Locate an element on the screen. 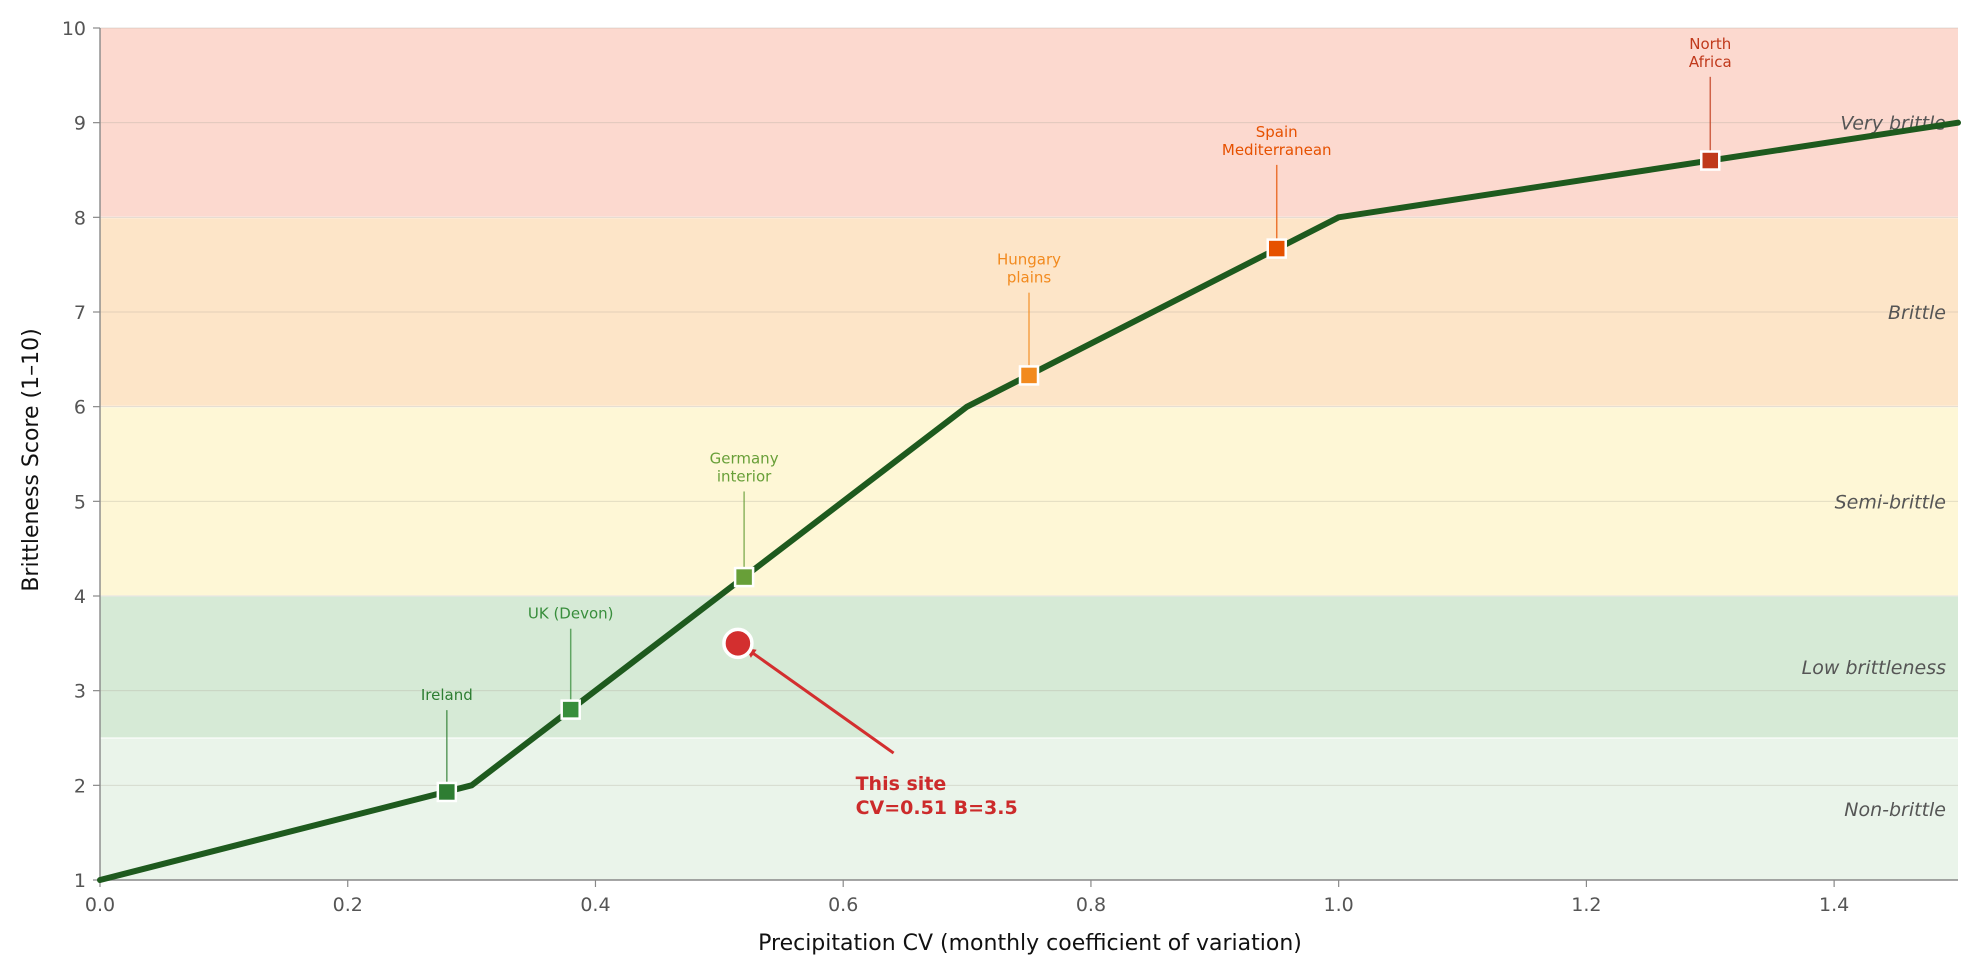 This screenshot has width=1977, height=976. x-tick-label: 1.2 is located at coordinates (1586, 905).